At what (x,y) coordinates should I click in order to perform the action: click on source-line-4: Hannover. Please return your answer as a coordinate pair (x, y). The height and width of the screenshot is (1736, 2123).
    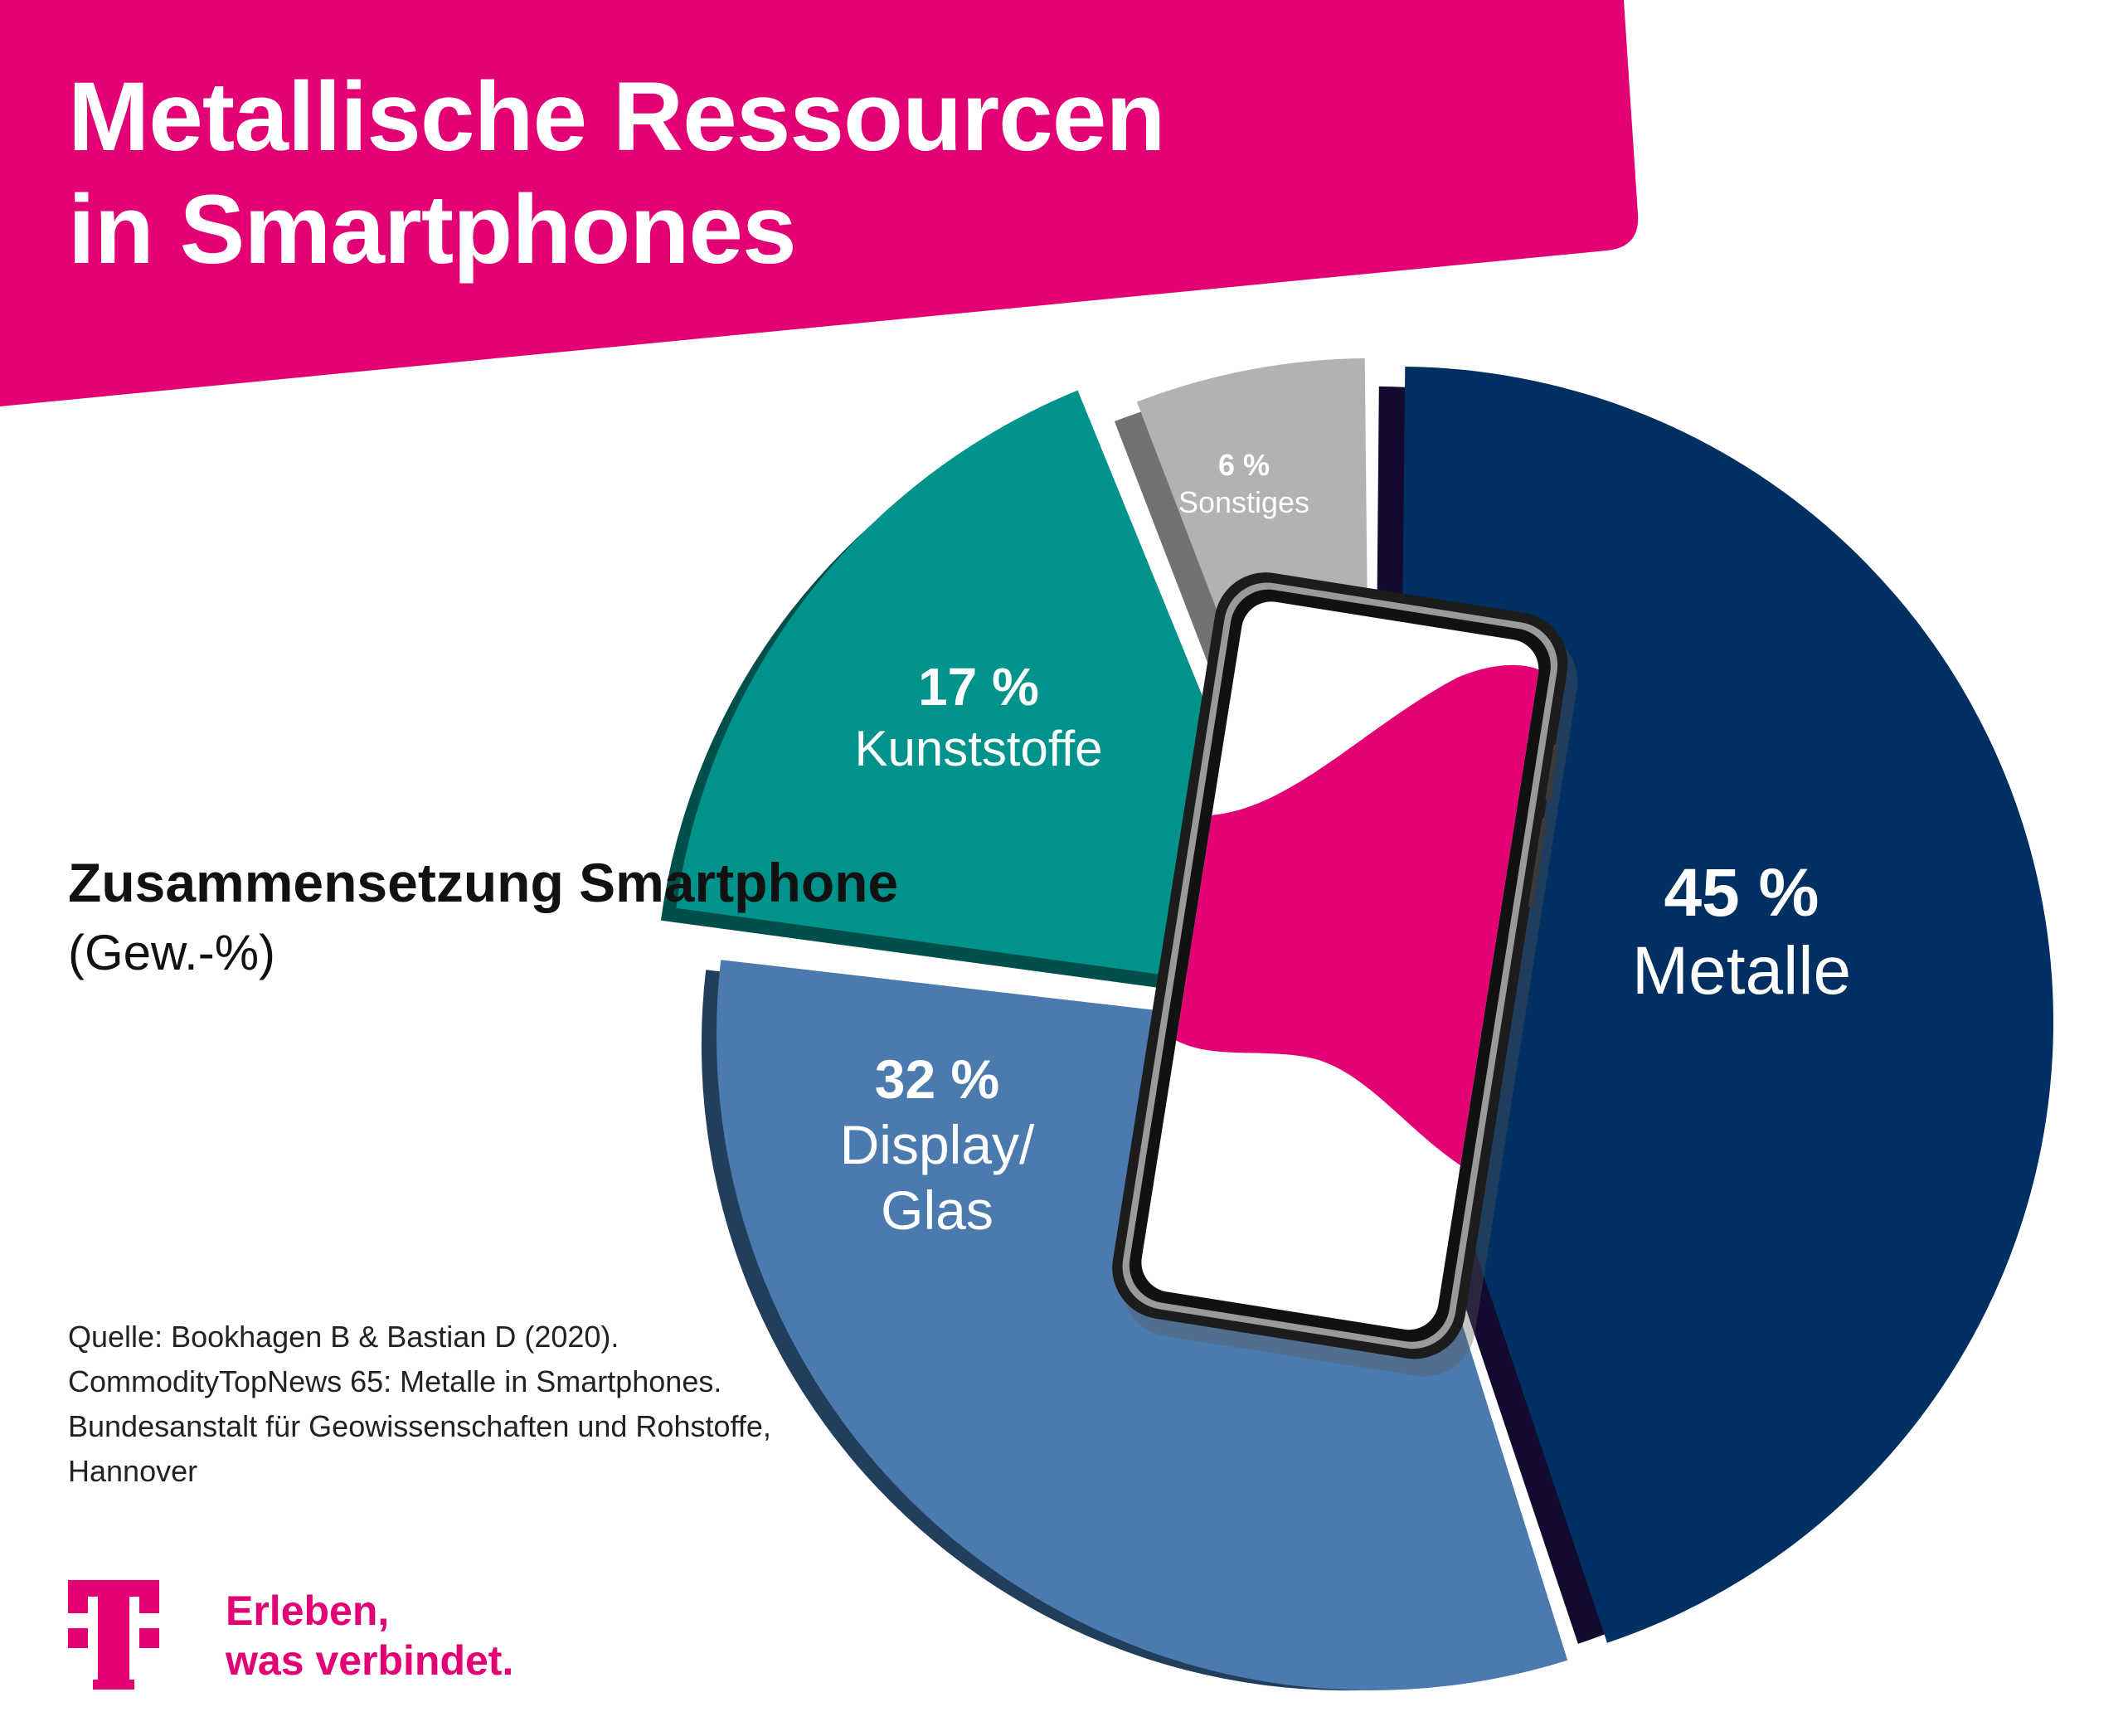
    Looking at the image, I should click on (133, 1471).